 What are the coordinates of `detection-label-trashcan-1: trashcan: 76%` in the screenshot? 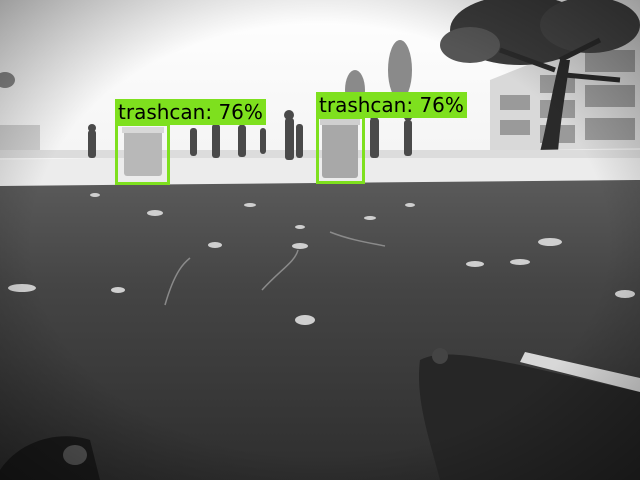 It's located at (190, 112).